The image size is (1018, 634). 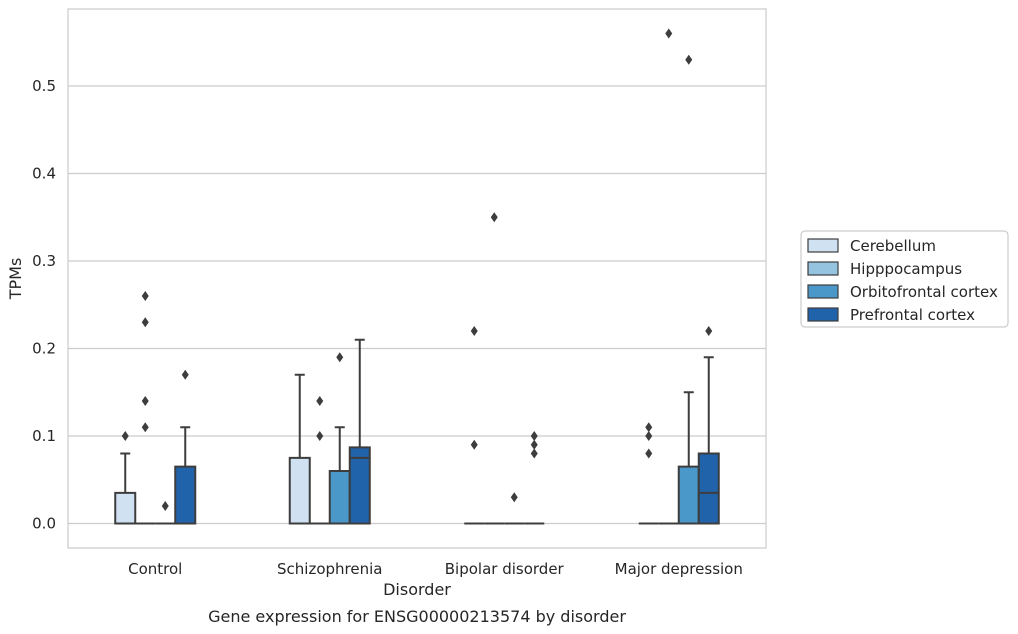 What do you see at coordinates (924, 292) in the screenshot?
I see `legend-label: Orbitofrontal cortex` at bounding box center [924, 292].